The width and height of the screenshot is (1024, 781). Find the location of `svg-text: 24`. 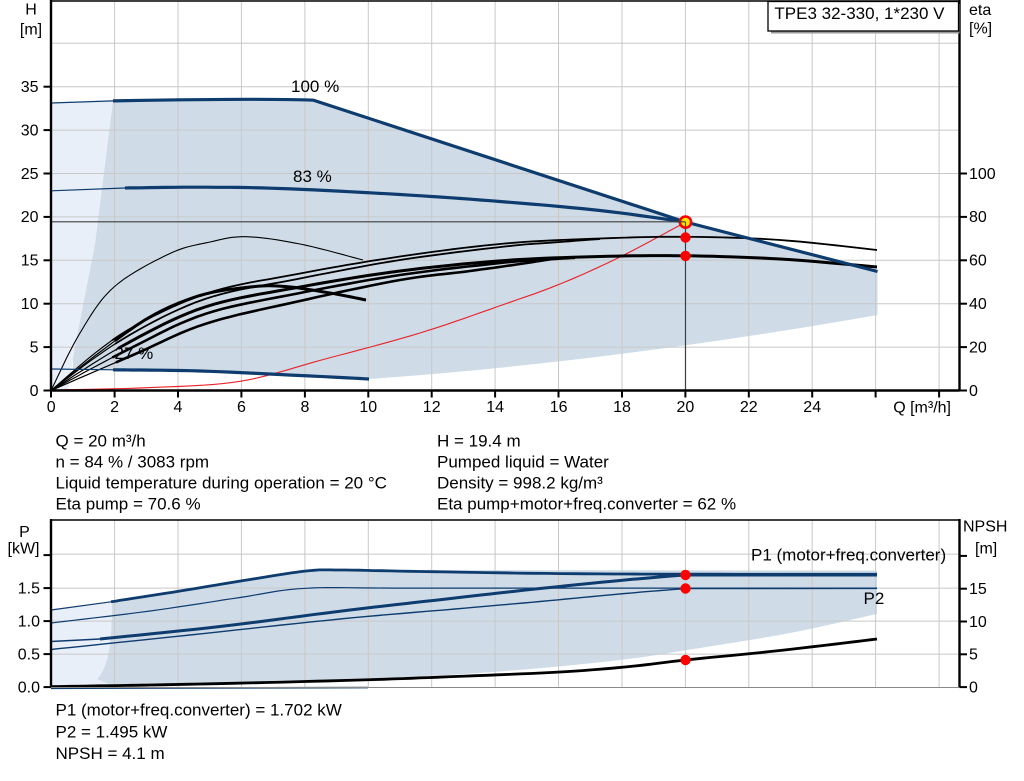

svg-text: 24 is located at coordinates (812, 407).